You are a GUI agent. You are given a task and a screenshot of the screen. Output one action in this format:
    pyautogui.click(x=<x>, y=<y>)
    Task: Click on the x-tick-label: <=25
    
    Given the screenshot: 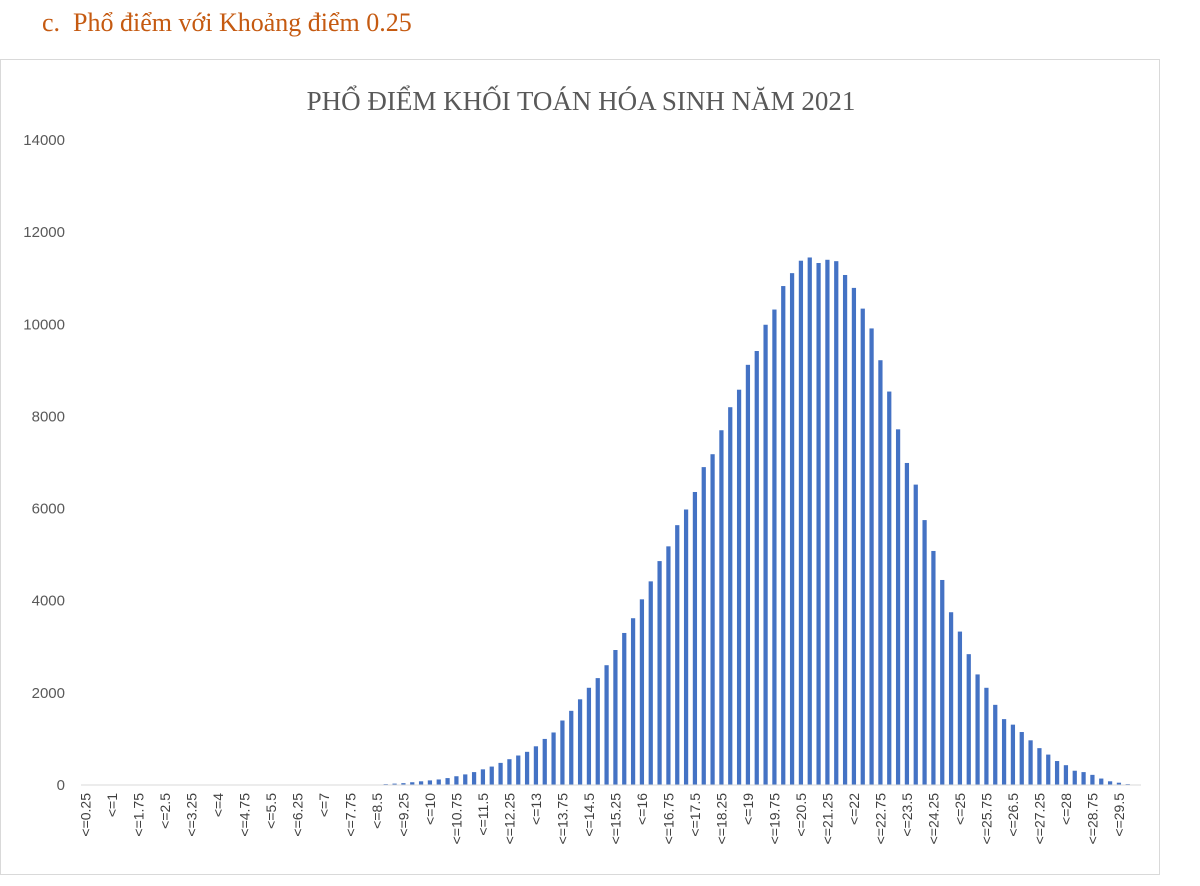 What is the action you would take?
    pyautogui.click(x=960, y=809)
    